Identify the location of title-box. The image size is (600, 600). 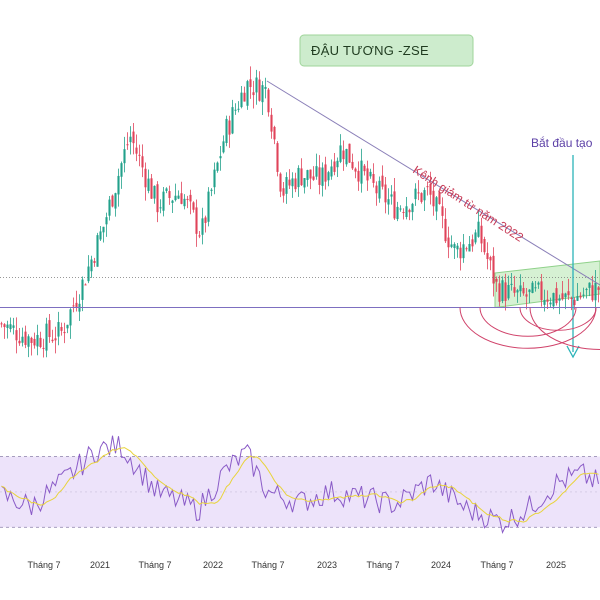
(386, 50).